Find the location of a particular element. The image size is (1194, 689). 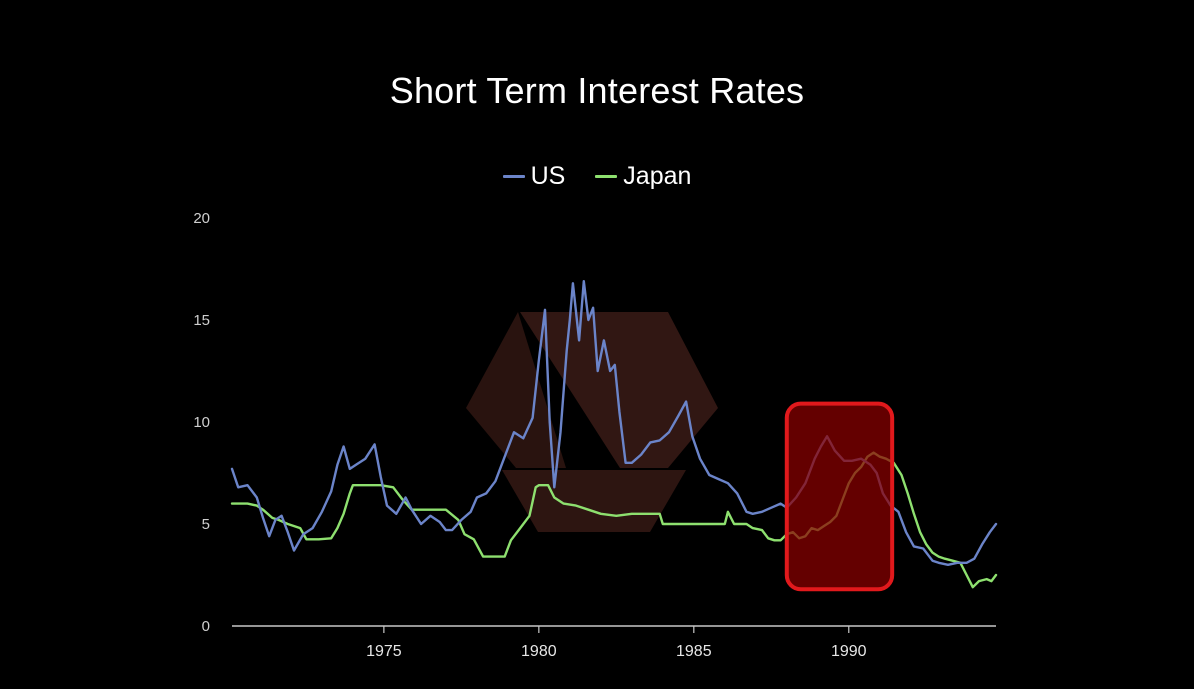

y-tick-label: 5 is located at coordinates (206, 524).